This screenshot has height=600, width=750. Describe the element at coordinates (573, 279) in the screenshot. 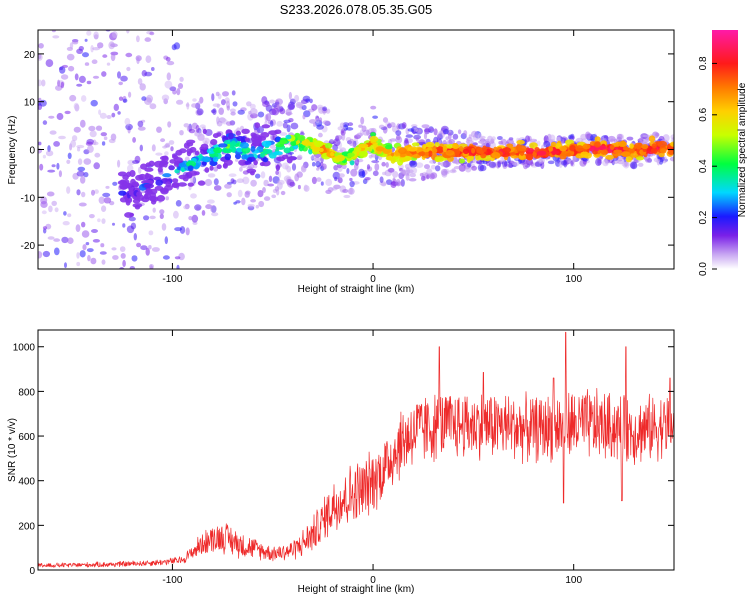

I see `x-tick-label: 100` at that location.